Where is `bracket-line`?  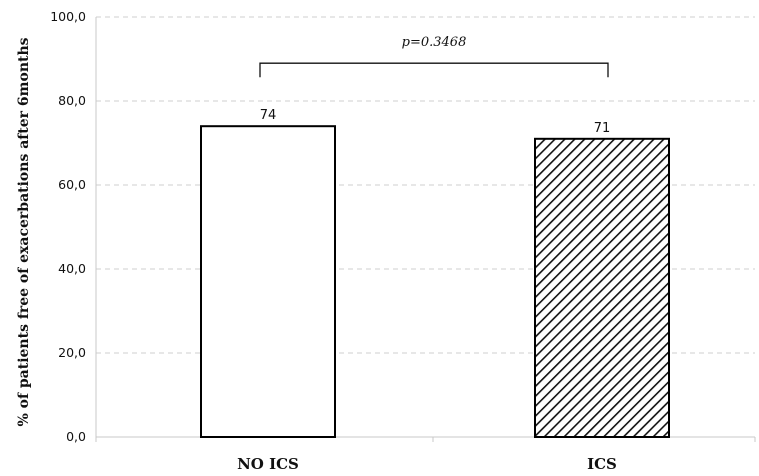
bracket-line is located at coordinates (434, 70).